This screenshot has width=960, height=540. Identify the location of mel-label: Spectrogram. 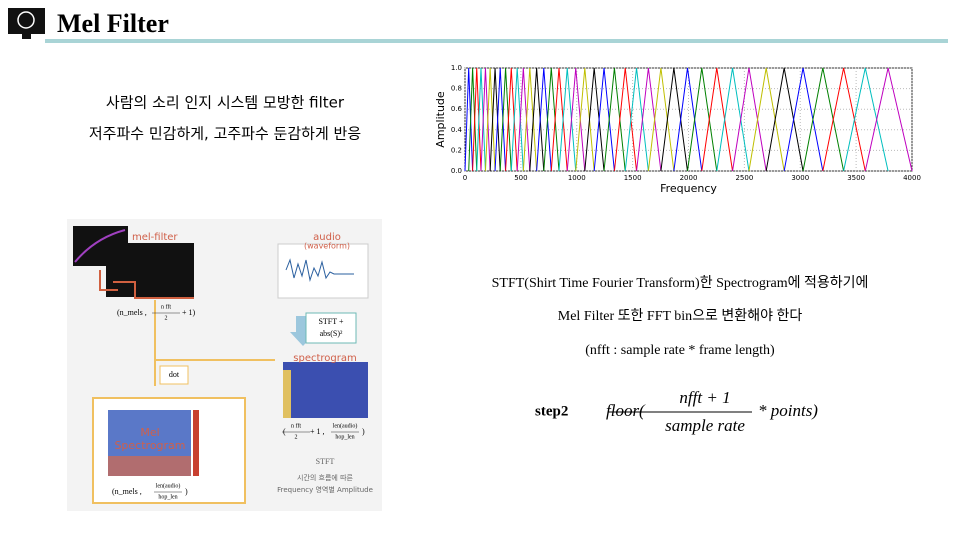
(149, 445).